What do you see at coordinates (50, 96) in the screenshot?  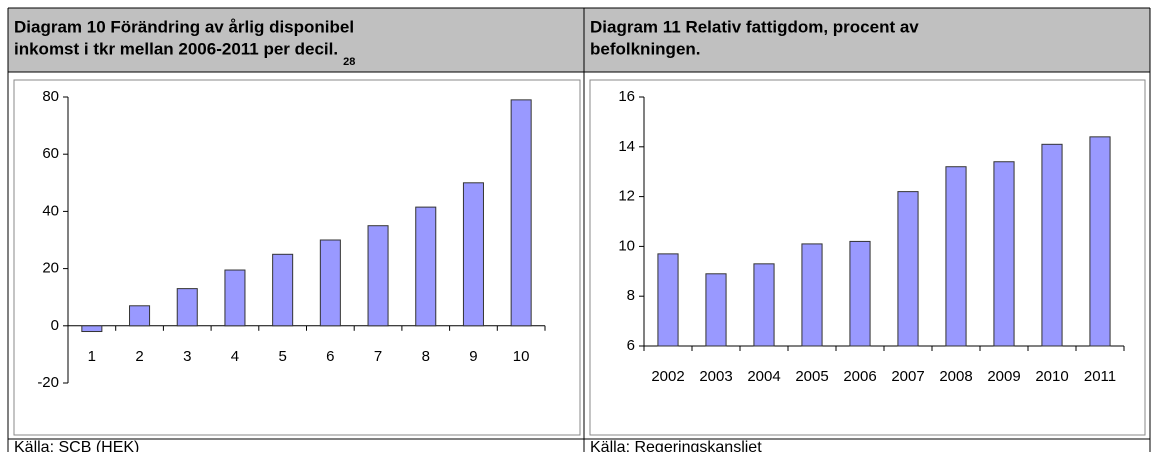 I see `y-tick-label: 80` at bounding box center [50, 96].